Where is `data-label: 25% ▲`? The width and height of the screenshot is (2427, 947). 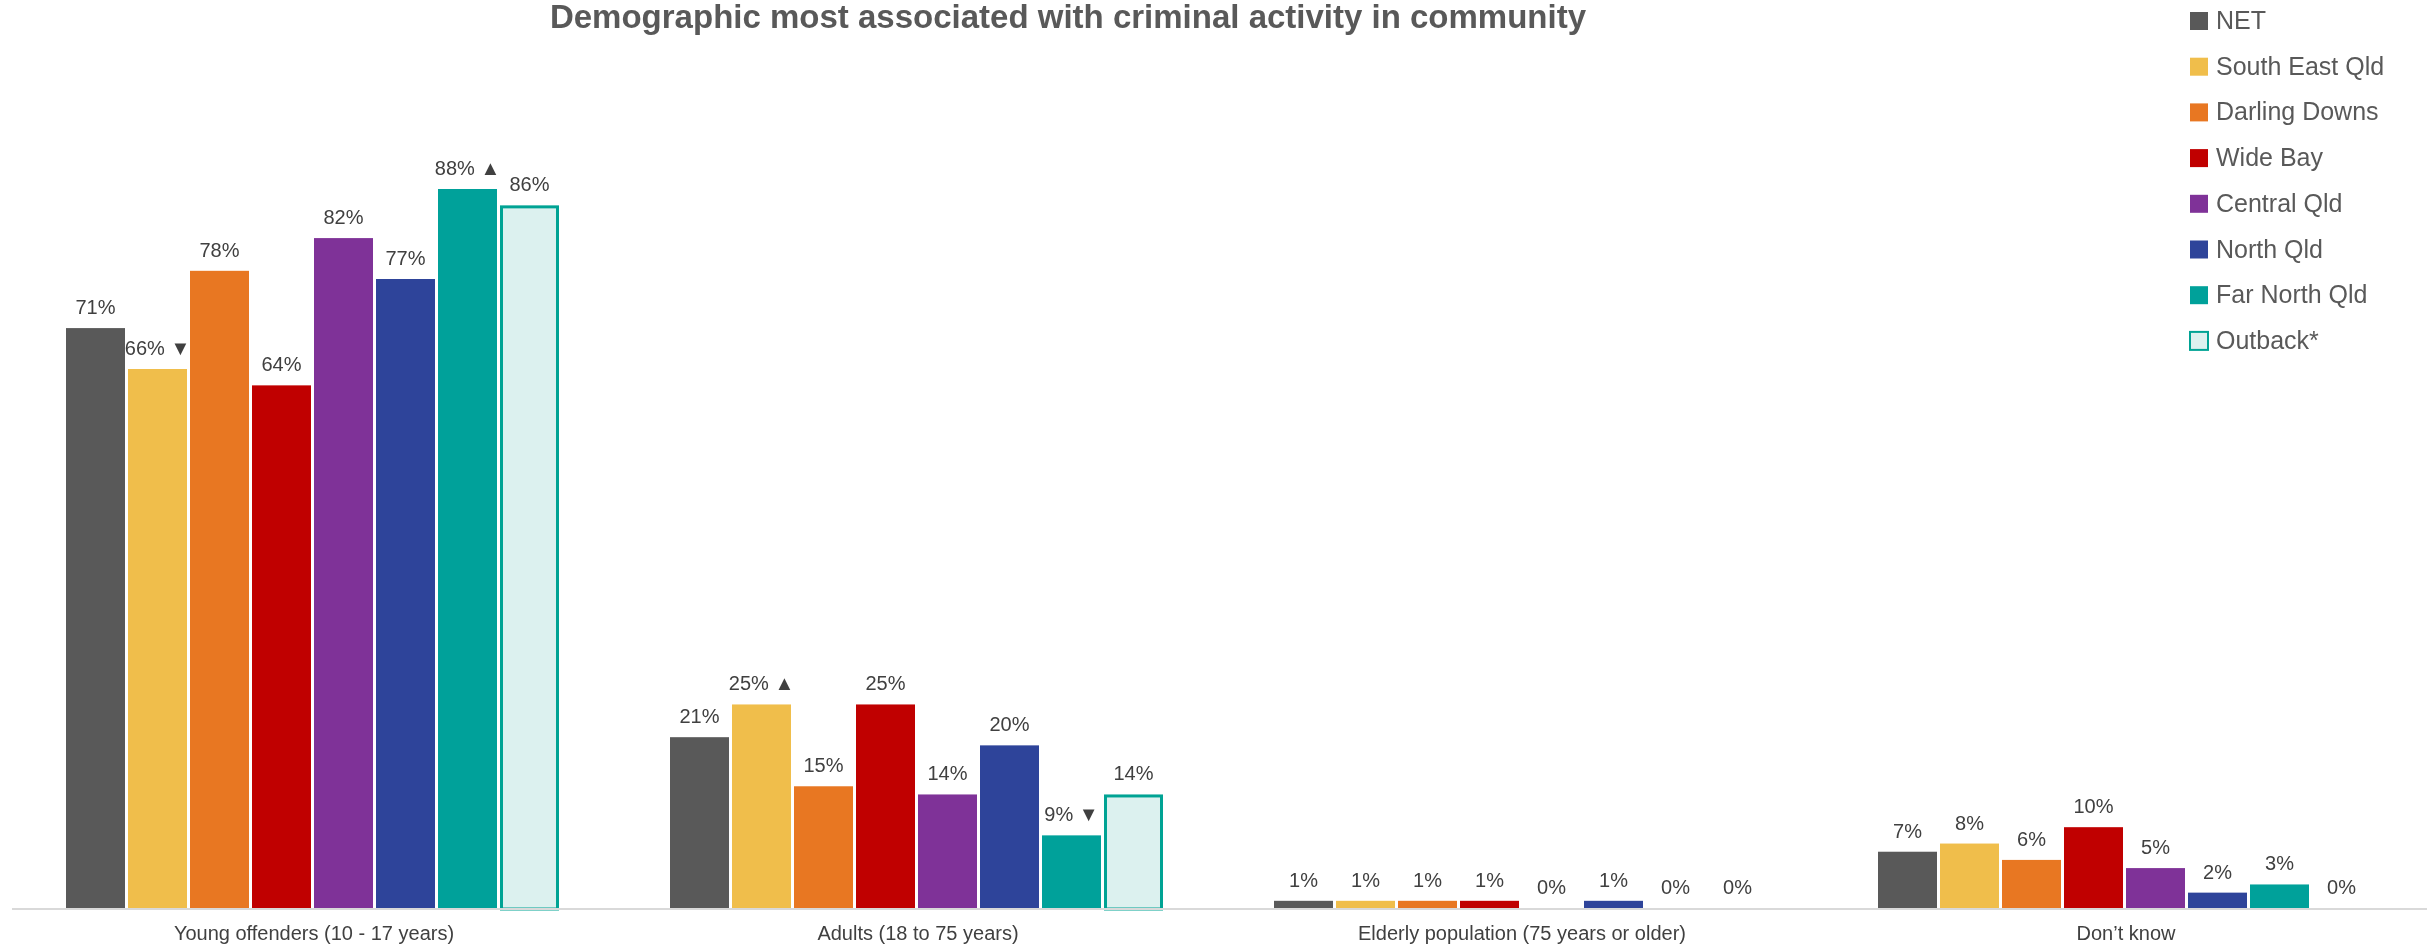
data-label: 25% ▲ is located at coordinates (761, 683).